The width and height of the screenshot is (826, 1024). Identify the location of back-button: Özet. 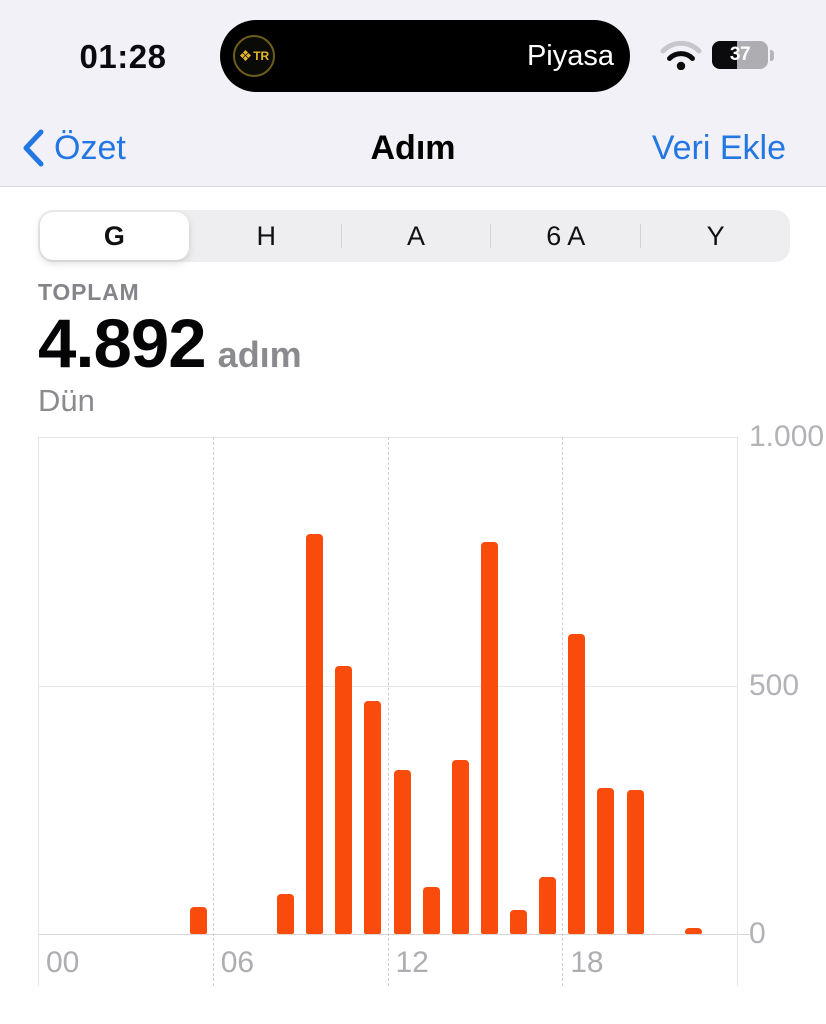
(74, 148).